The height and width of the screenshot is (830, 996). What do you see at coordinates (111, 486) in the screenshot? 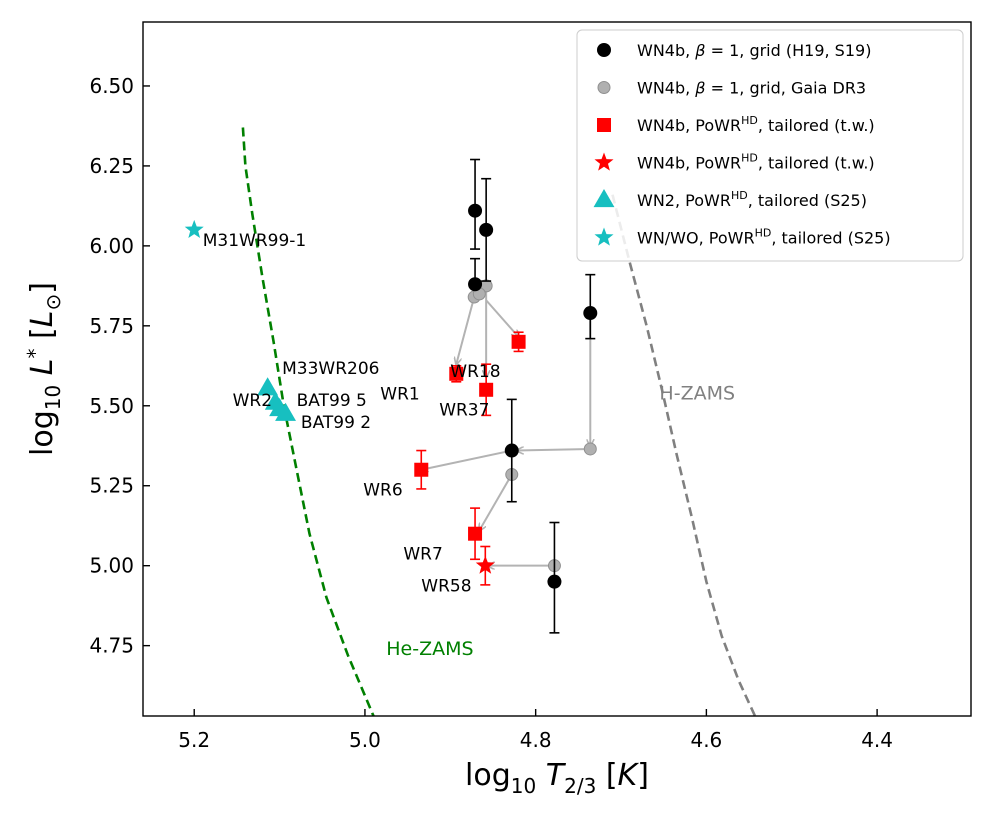
I see `y-tick-label-2: 5.25` at bounding box center [111, 486].